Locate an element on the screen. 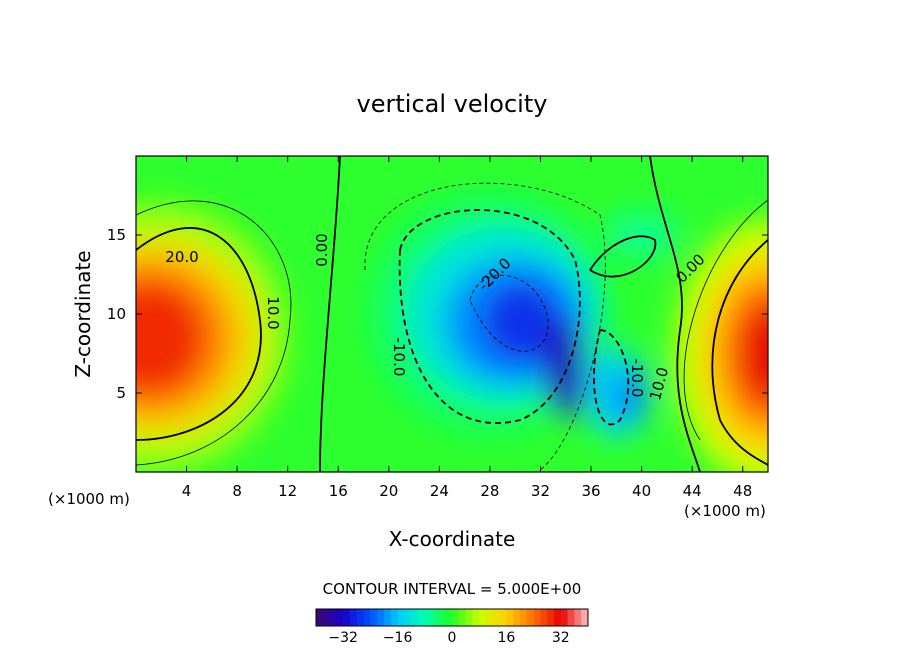 Image resolution: width=904 pixels, height=654 pixels. y-tick-label: 5 is located at coordinates (121, 393).